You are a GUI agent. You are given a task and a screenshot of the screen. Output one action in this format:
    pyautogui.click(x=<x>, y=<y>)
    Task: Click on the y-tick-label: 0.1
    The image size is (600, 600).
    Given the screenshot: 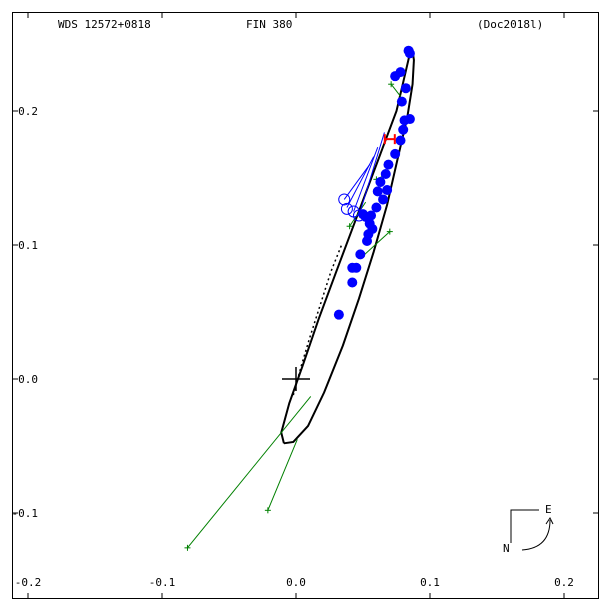 What is the action you would take?
    pyautogui.click(x=28, y=245)
    